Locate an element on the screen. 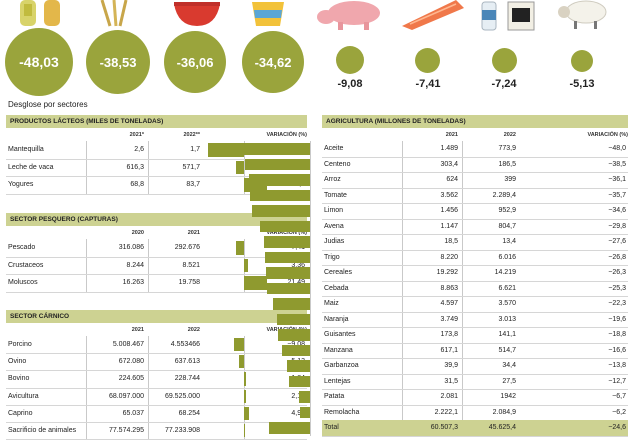 The width and height of the screenshot is (634, 440). wheat-icon is located at coordinates (114, 13).